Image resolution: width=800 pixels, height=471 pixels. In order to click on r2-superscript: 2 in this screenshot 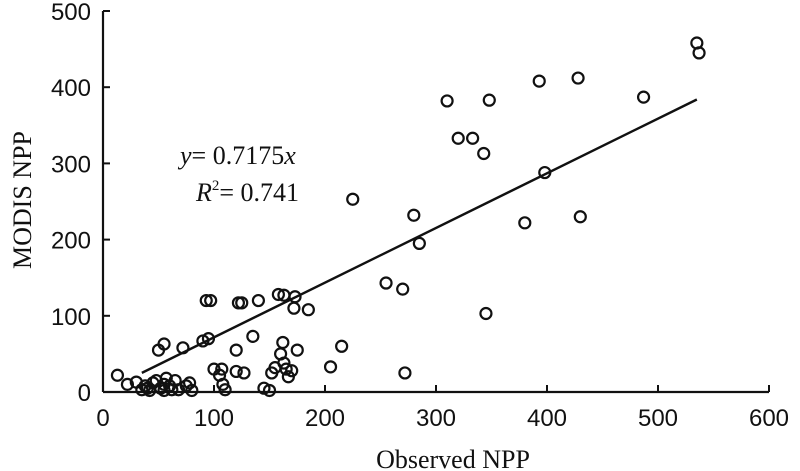, I will do `click(216, 186)`.